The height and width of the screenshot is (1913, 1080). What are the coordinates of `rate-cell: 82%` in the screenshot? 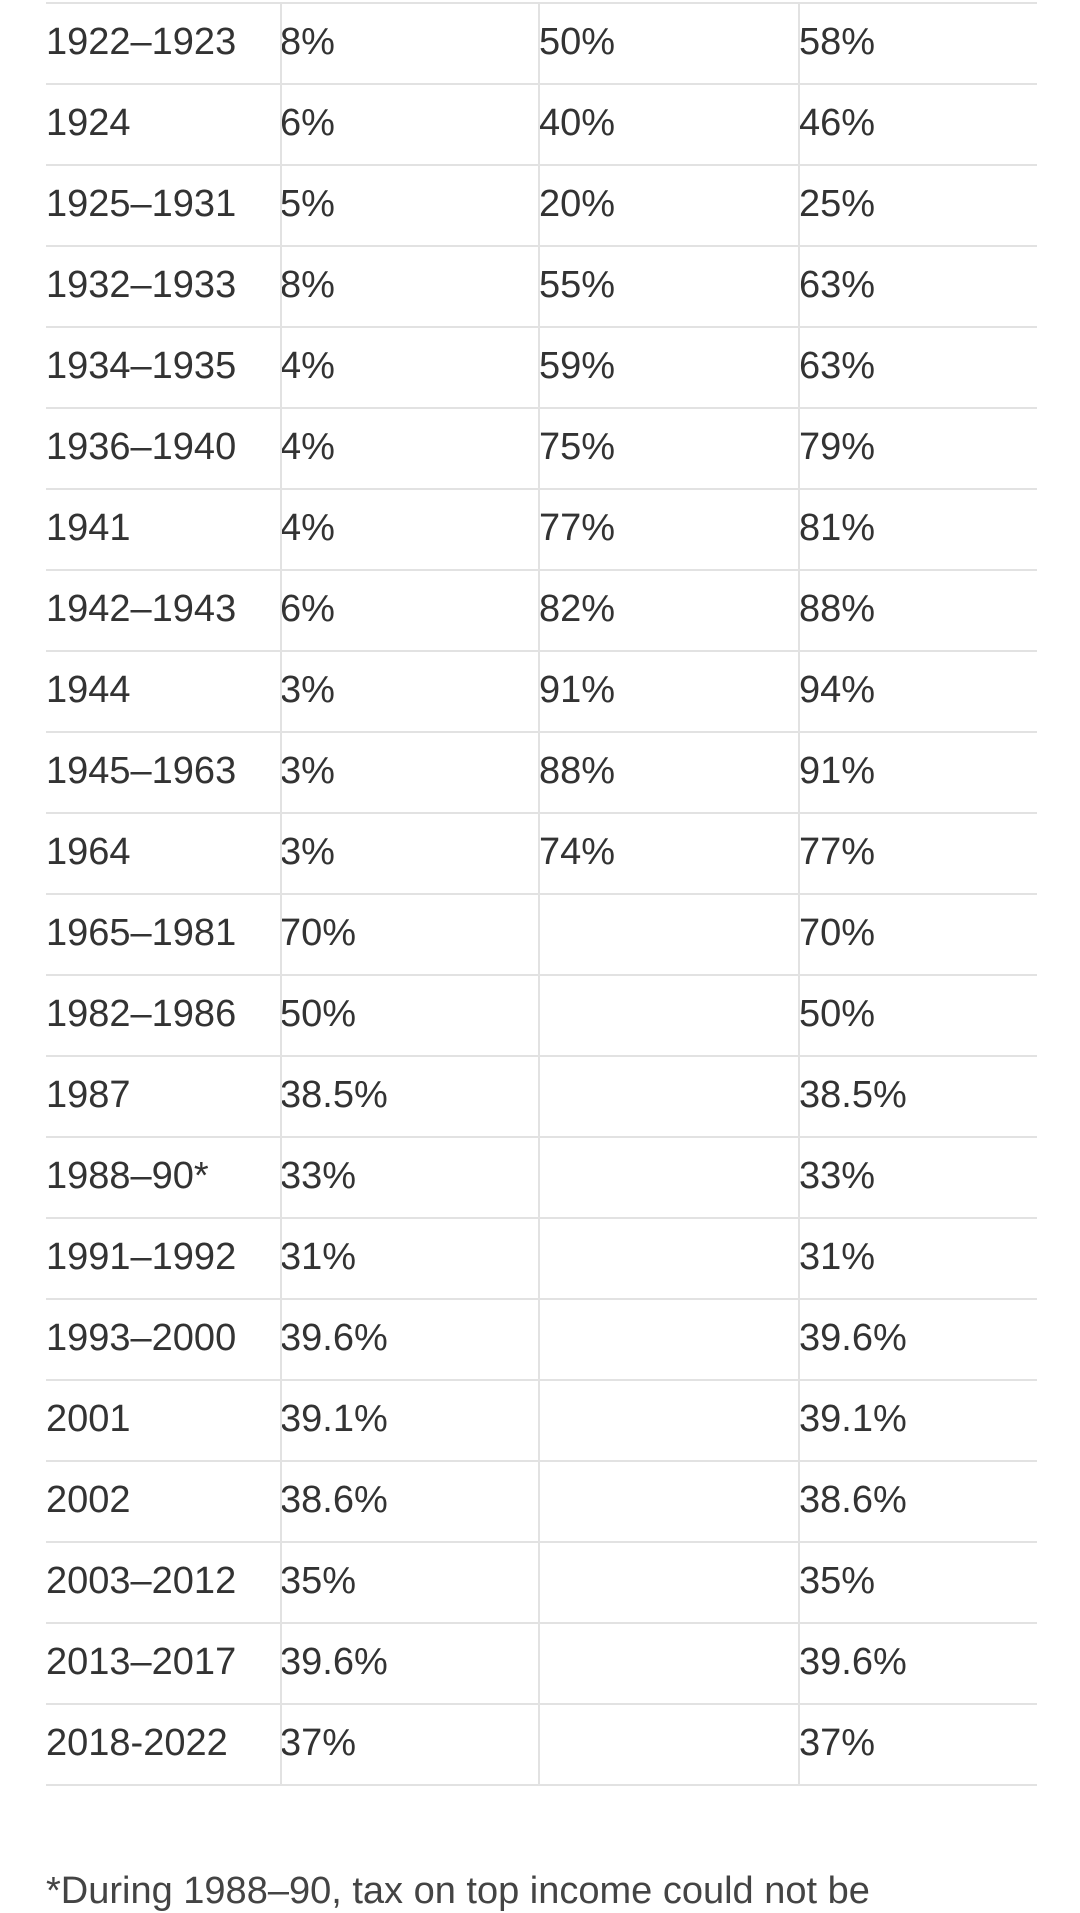 It's located at (577, 609).